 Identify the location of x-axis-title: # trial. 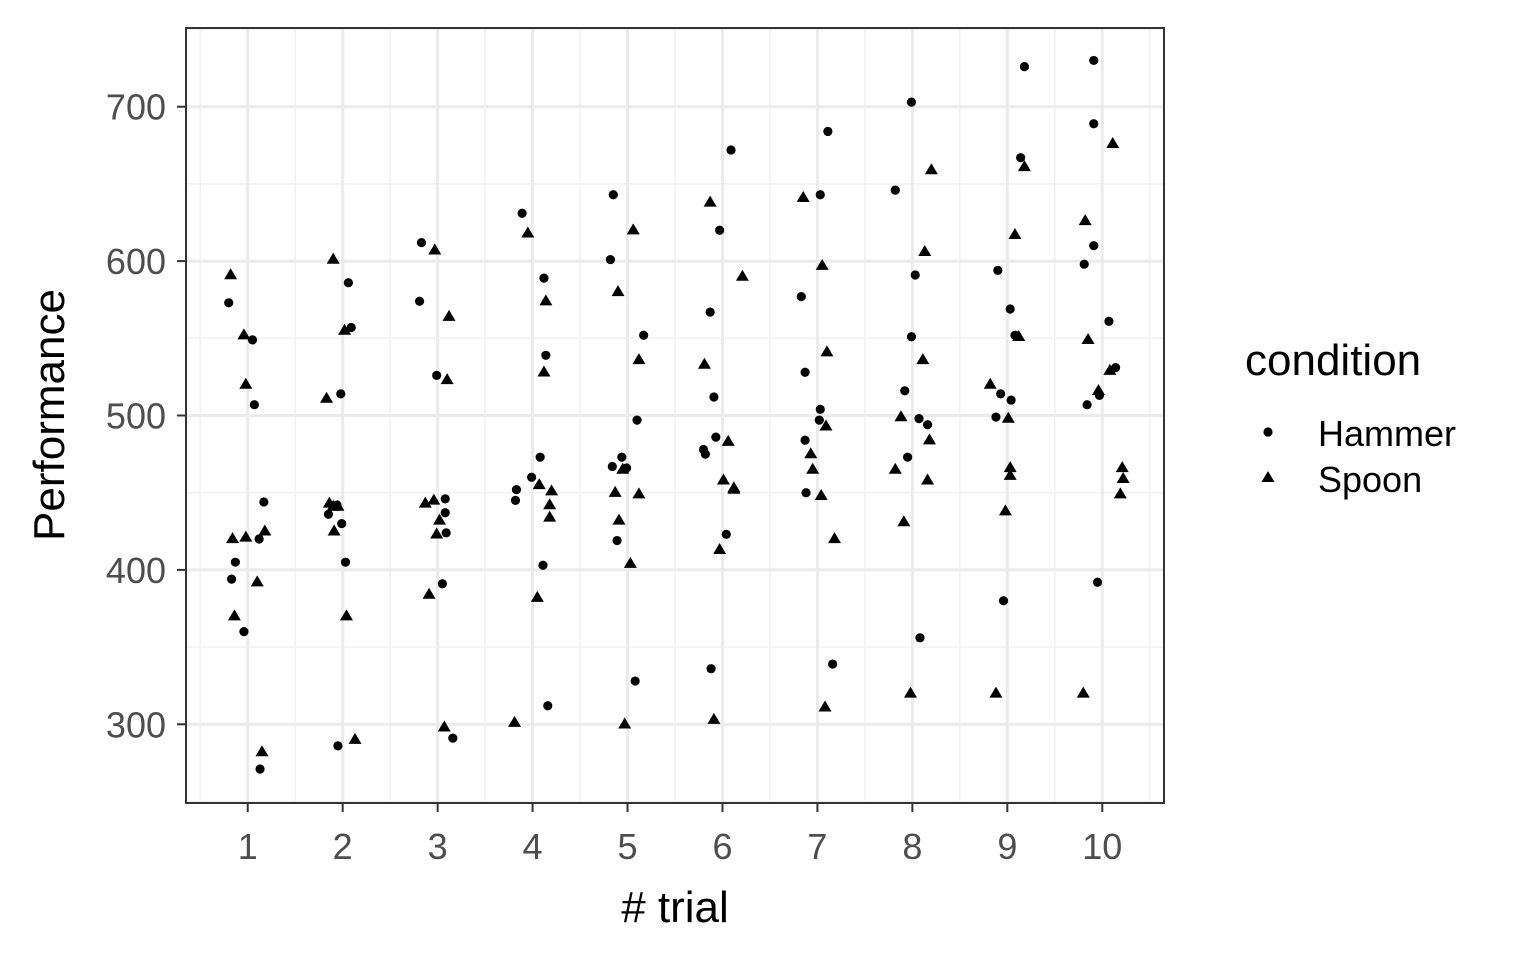
(675, 907).